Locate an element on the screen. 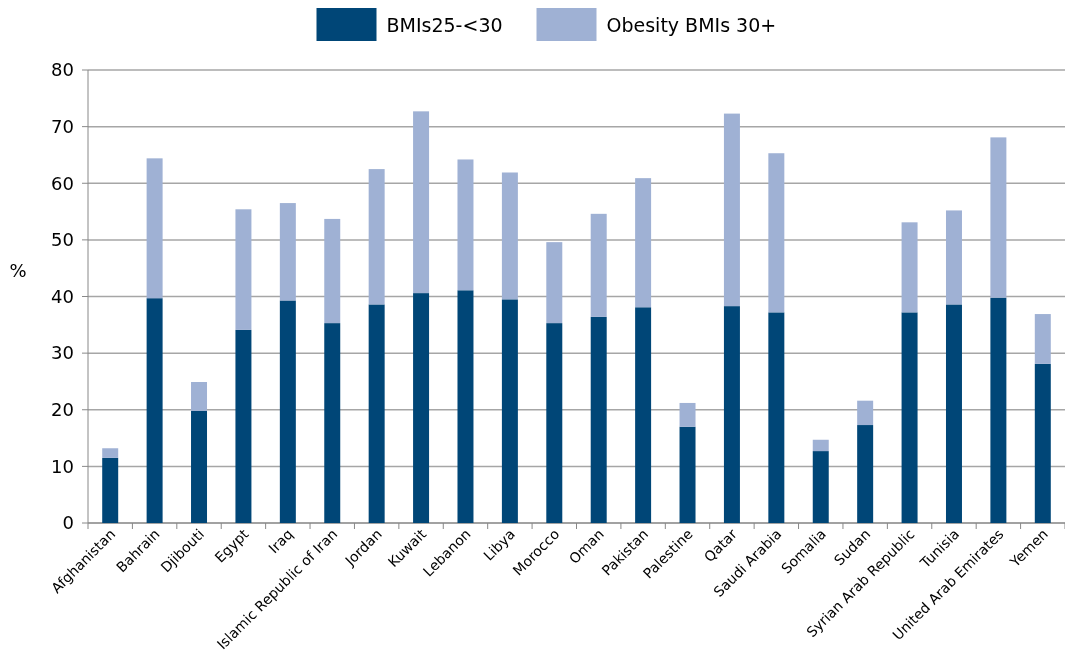  y-tick-label: 50 is located at coordinates (62, 240).